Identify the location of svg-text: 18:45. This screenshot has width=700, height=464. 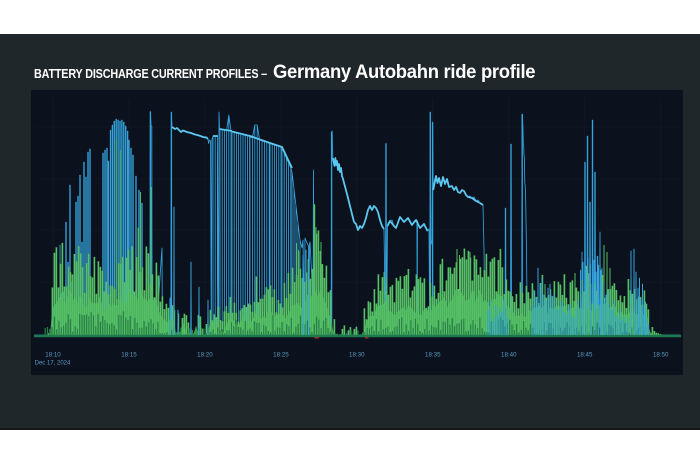
(585, 355).